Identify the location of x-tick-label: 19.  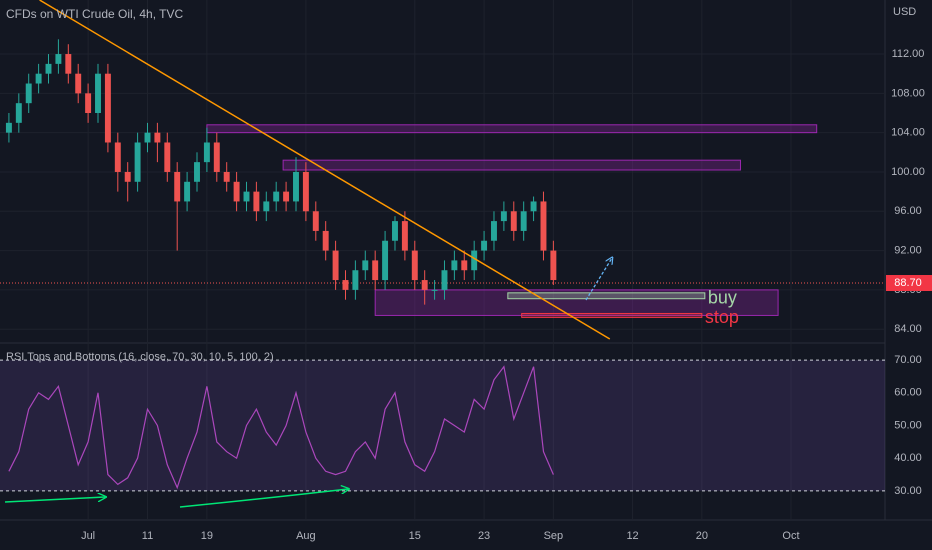
(207, 536).